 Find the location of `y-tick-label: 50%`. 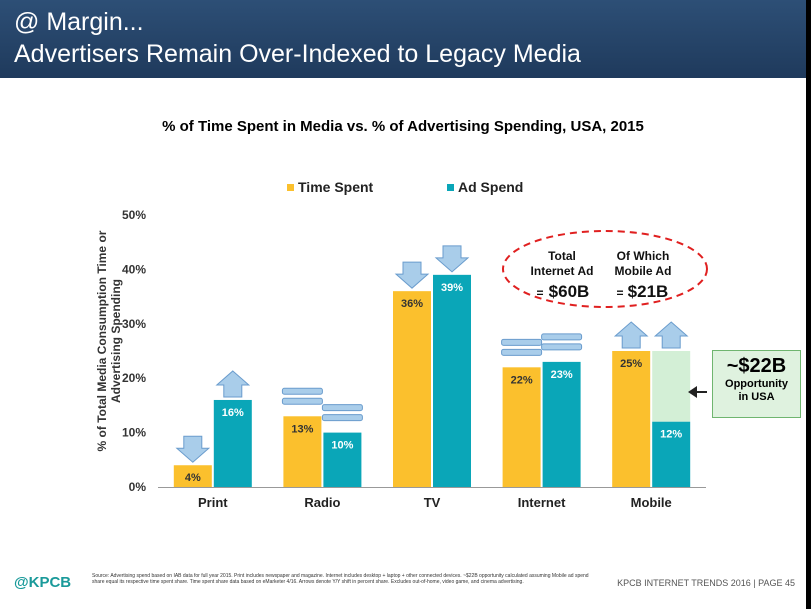

y-tick-label: 50% is located at coordinates (134, 215).